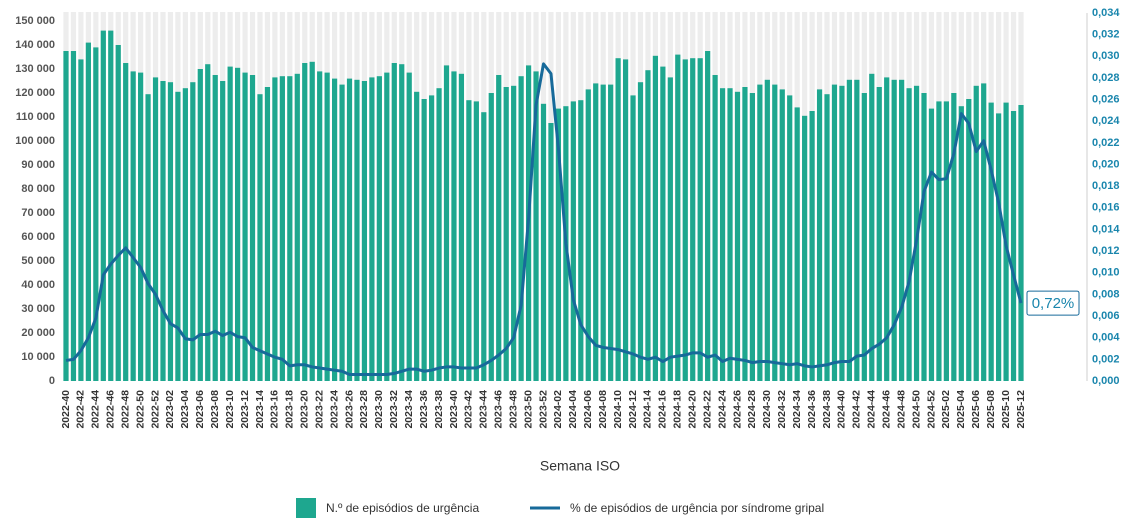  I want to click on y2-tick-label: 0,002, so click(1106, 359).